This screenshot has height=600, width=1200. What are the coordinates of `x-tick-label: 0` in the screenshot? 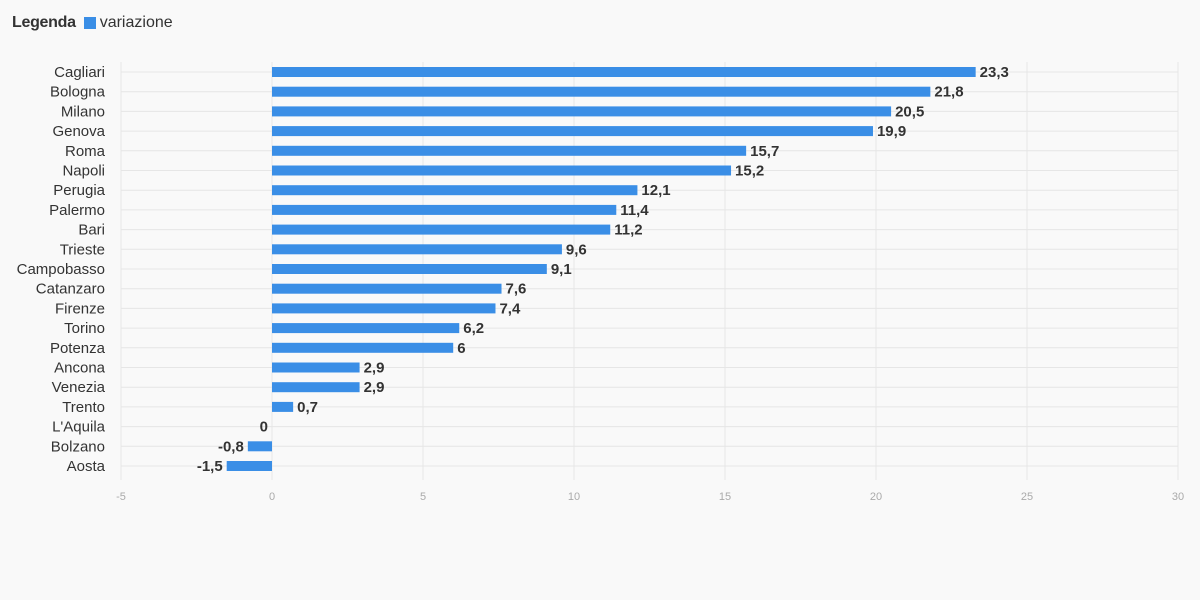 It's located at (272, 497).